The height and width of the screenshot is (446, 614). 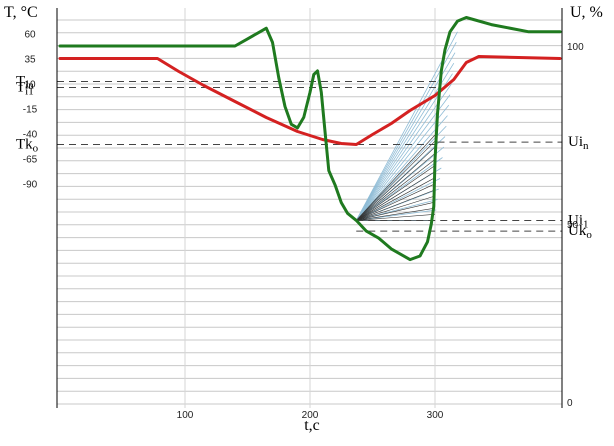 What do you see at coordinates (435, 415) in the screenshot?
I see `x-tick-label: 300` at bounding box center [435, 415].